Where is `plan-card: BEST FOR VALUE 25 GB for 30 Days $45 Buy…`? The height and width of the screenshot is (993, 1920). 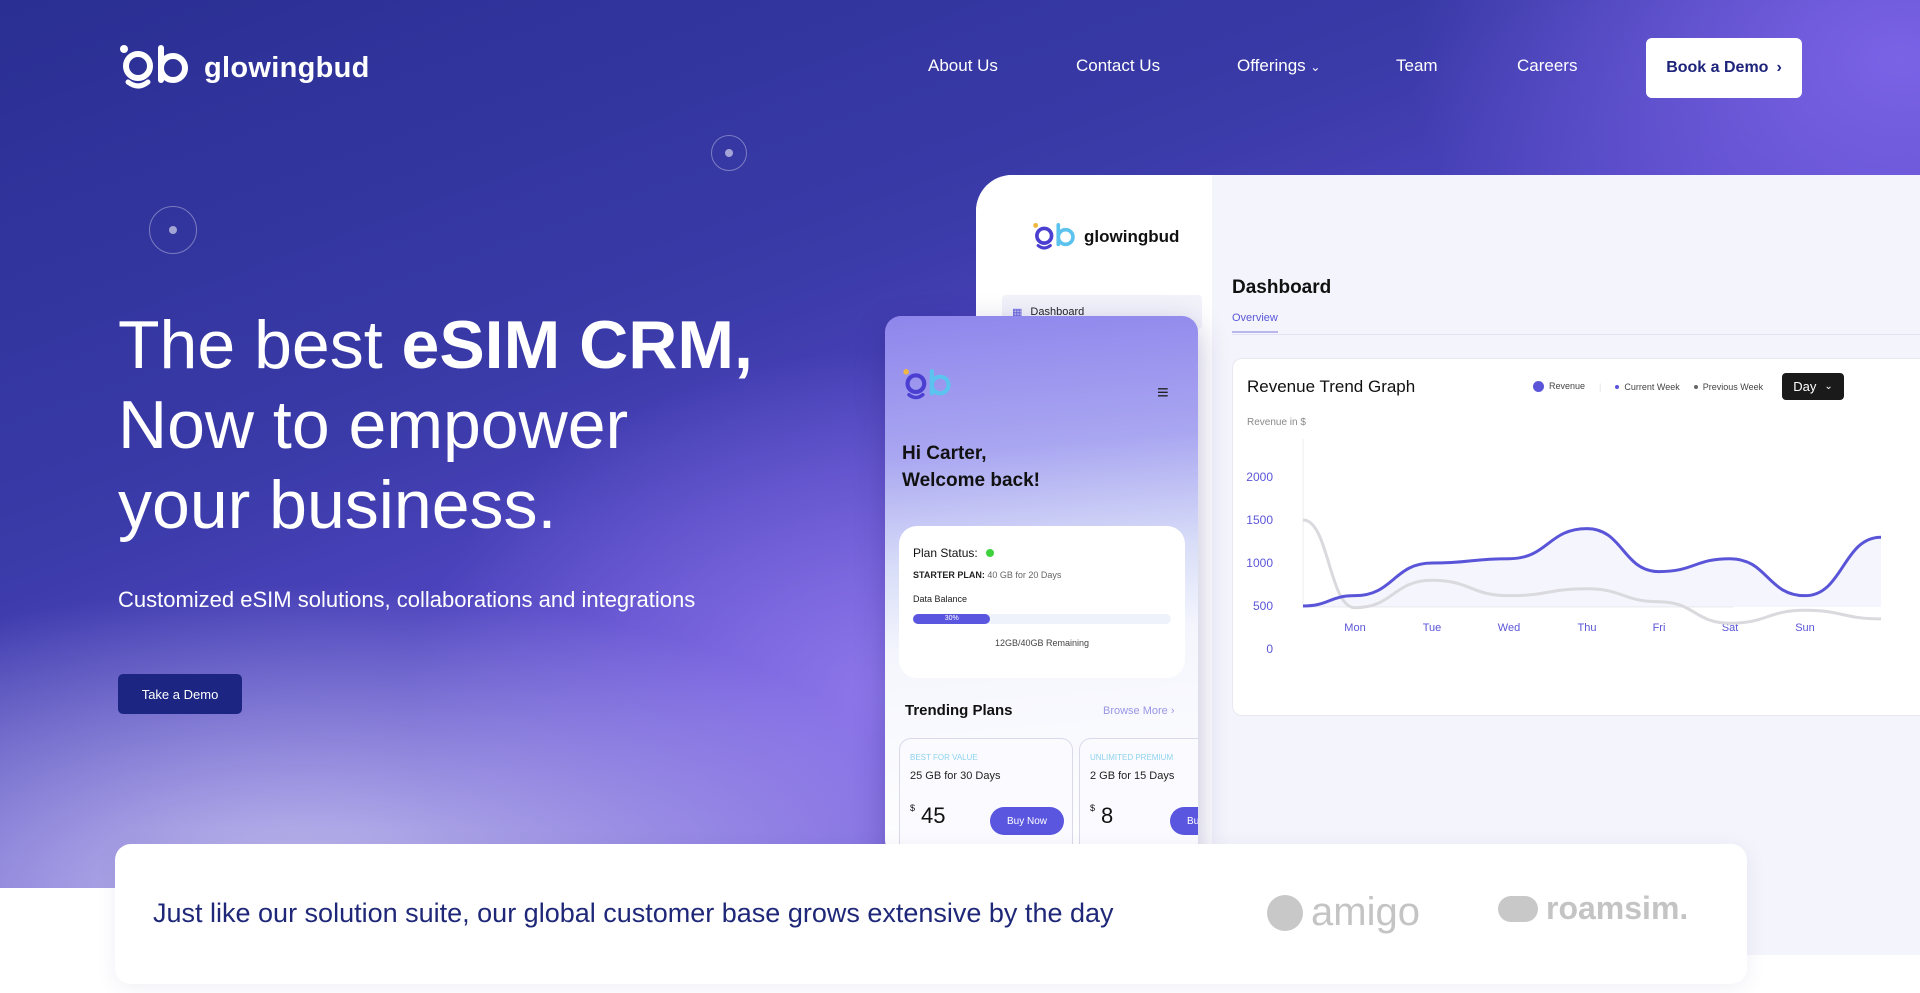
plan-card: BEST FOR VALUE 25 GB for 30 Days $45 Buy… is located at coordinates (986, 797).